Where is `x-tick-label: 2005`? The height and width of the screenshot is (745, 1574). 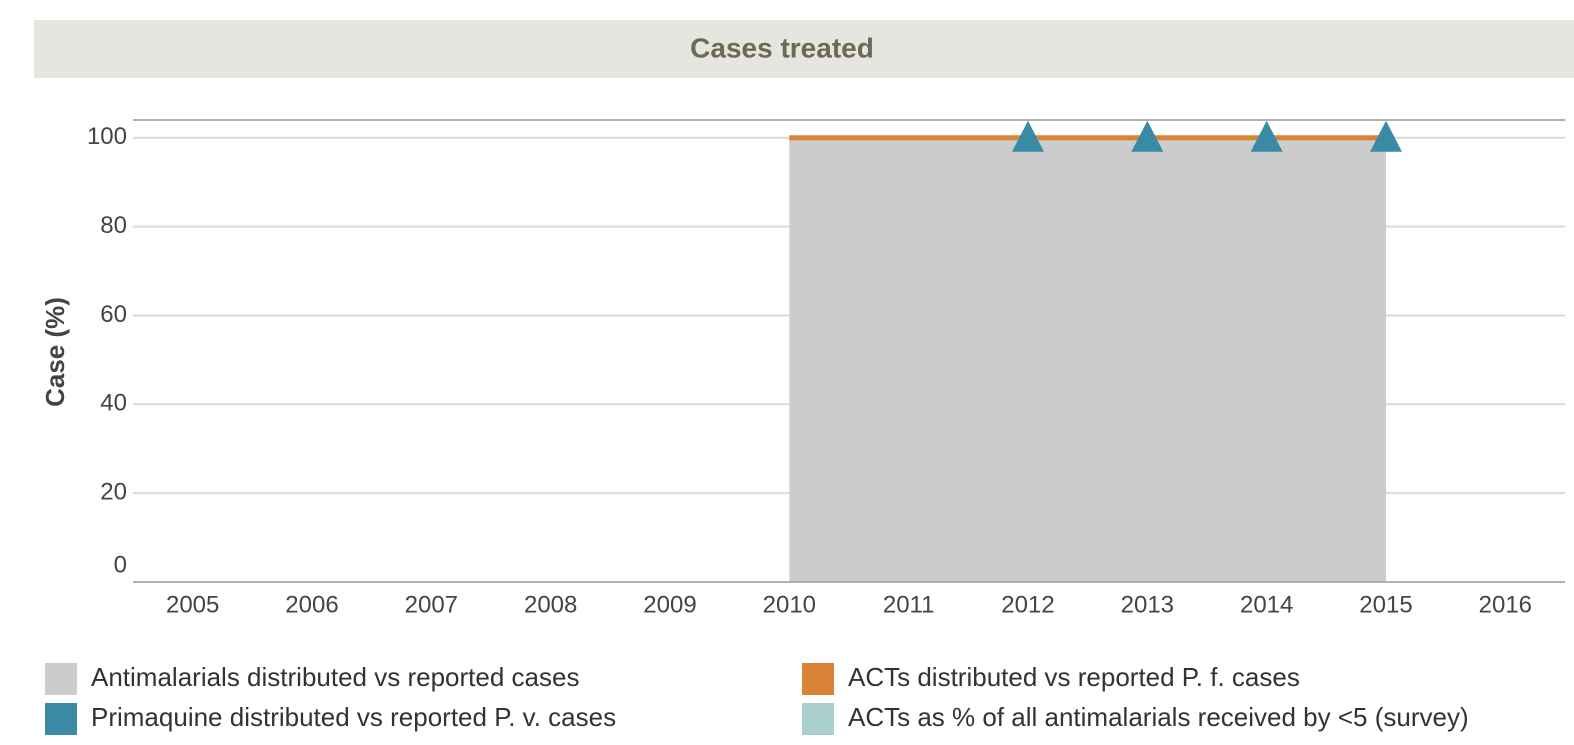
x-tick-label: 2005 is located at coordinates (192, 604).